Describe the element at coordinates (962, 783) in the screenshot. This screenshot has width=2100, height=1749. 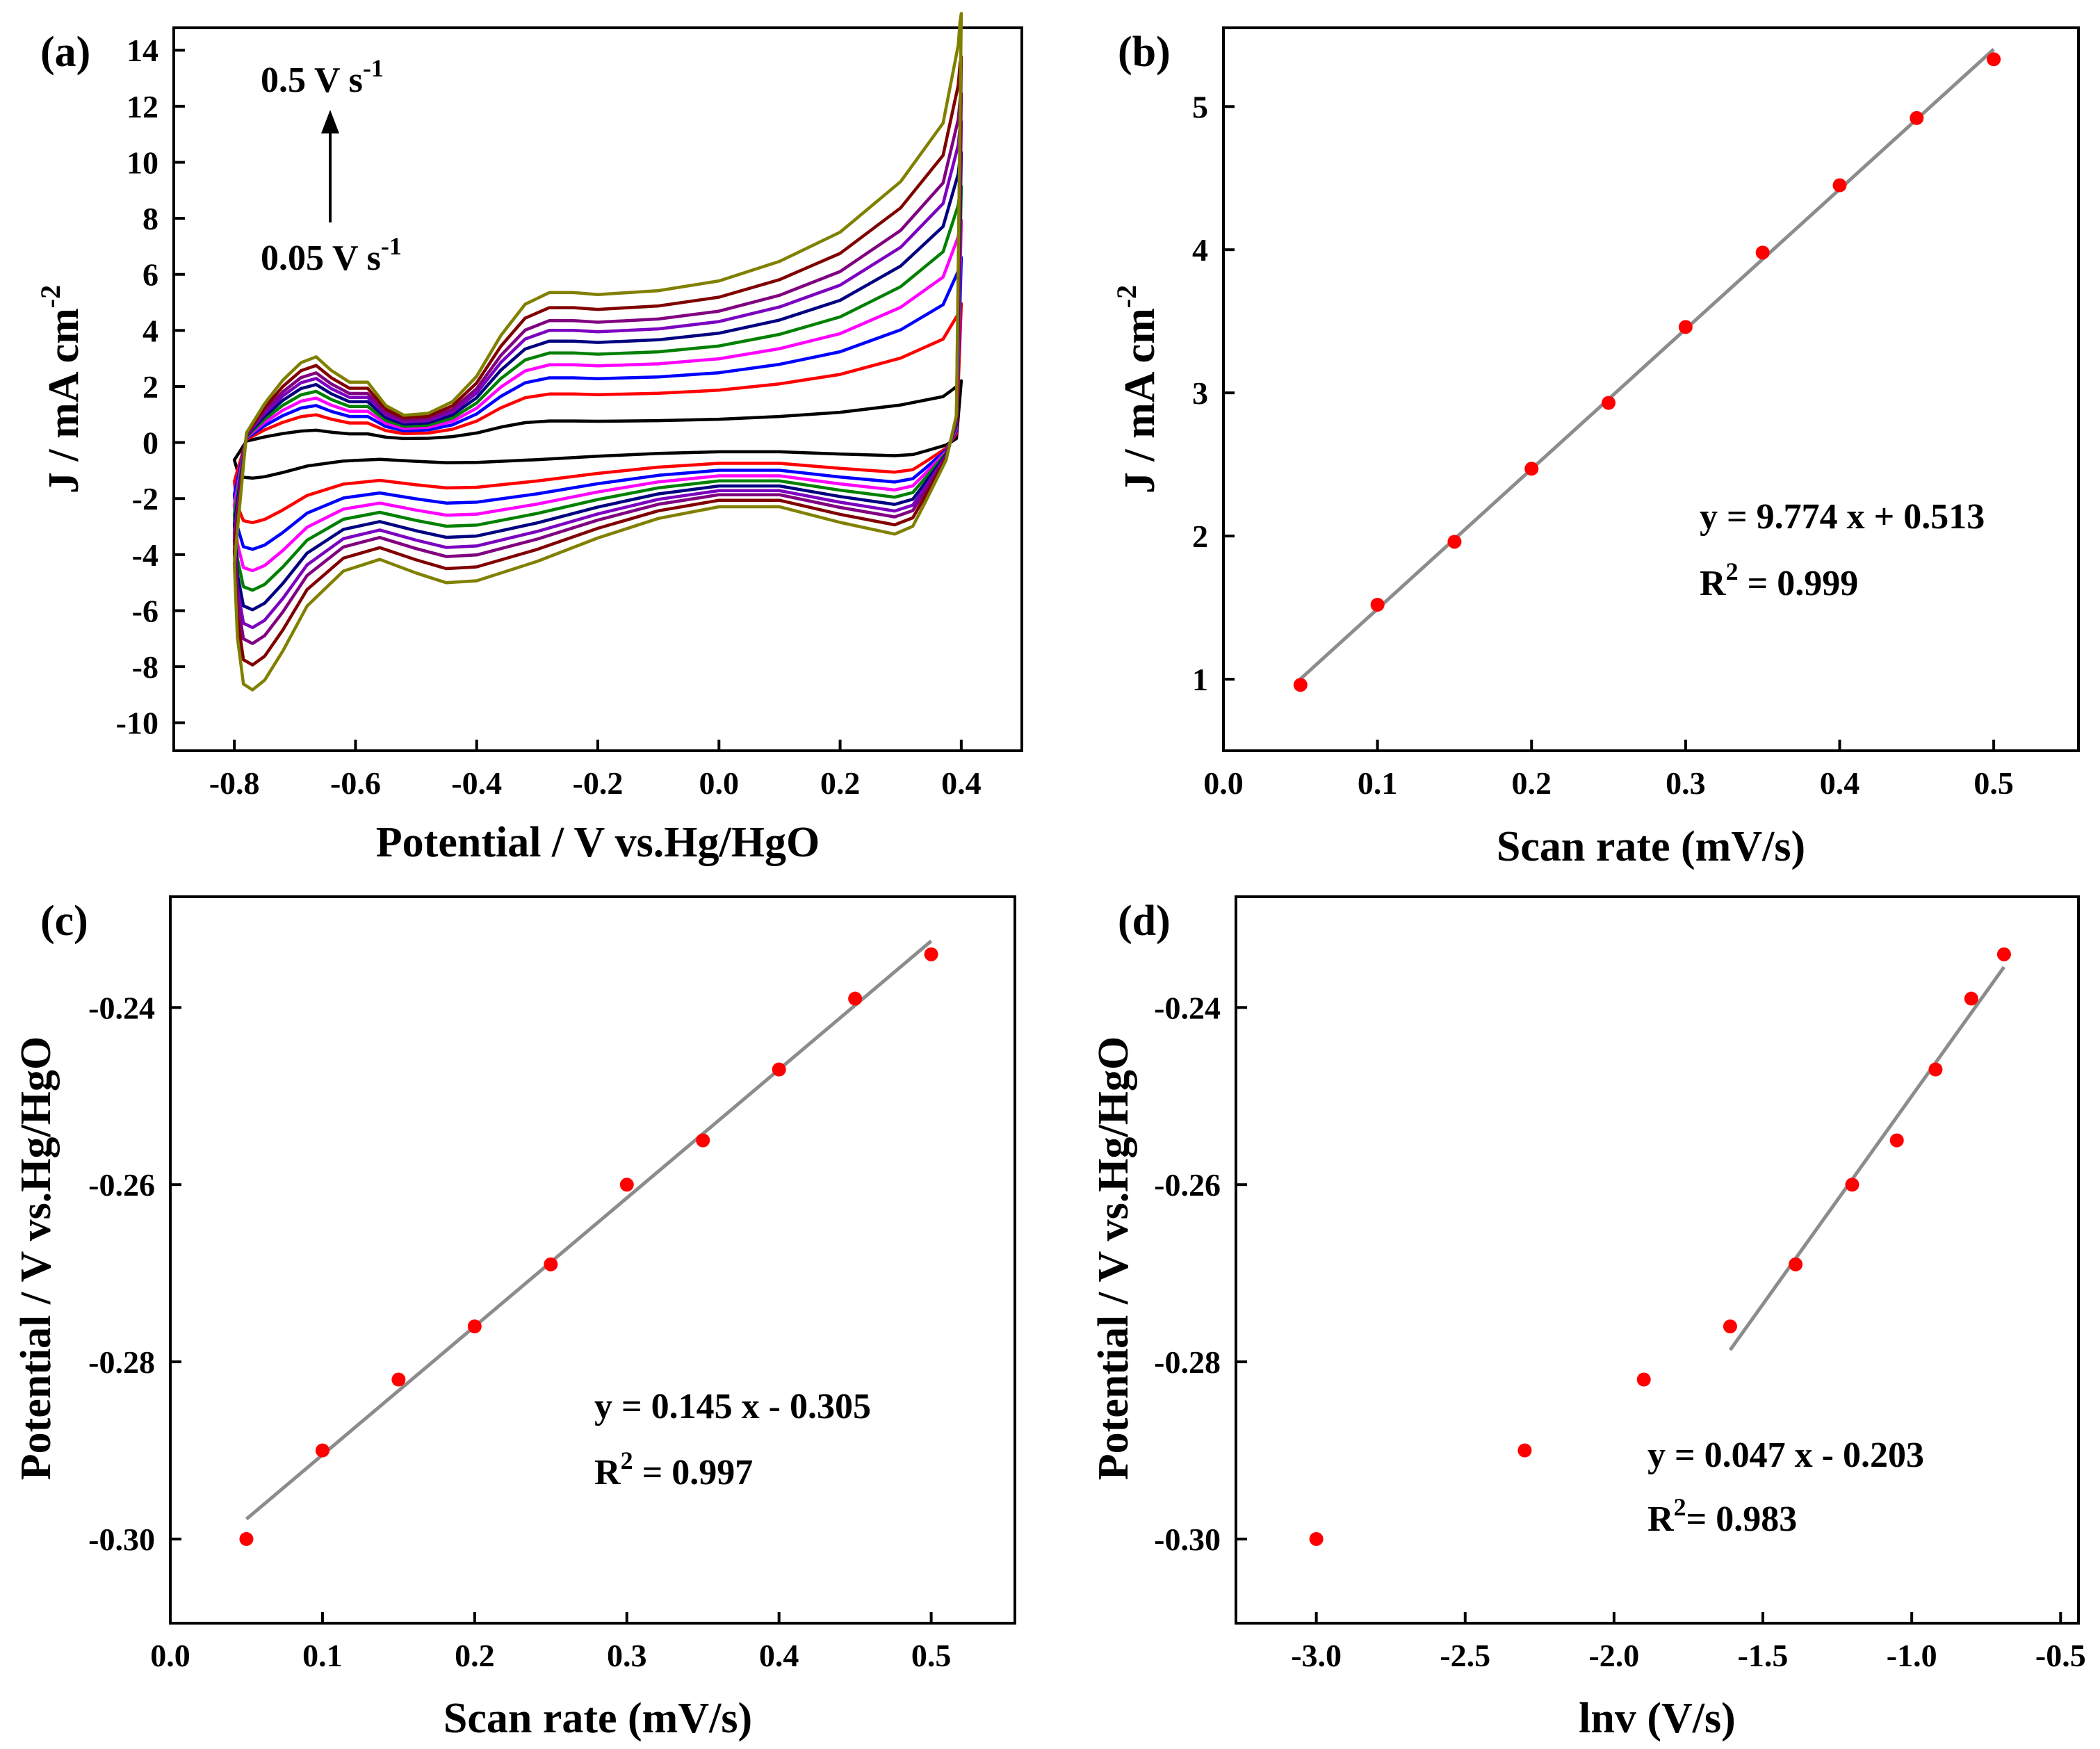
I see `panel-a-x-tick-label: 0.4` at that location.